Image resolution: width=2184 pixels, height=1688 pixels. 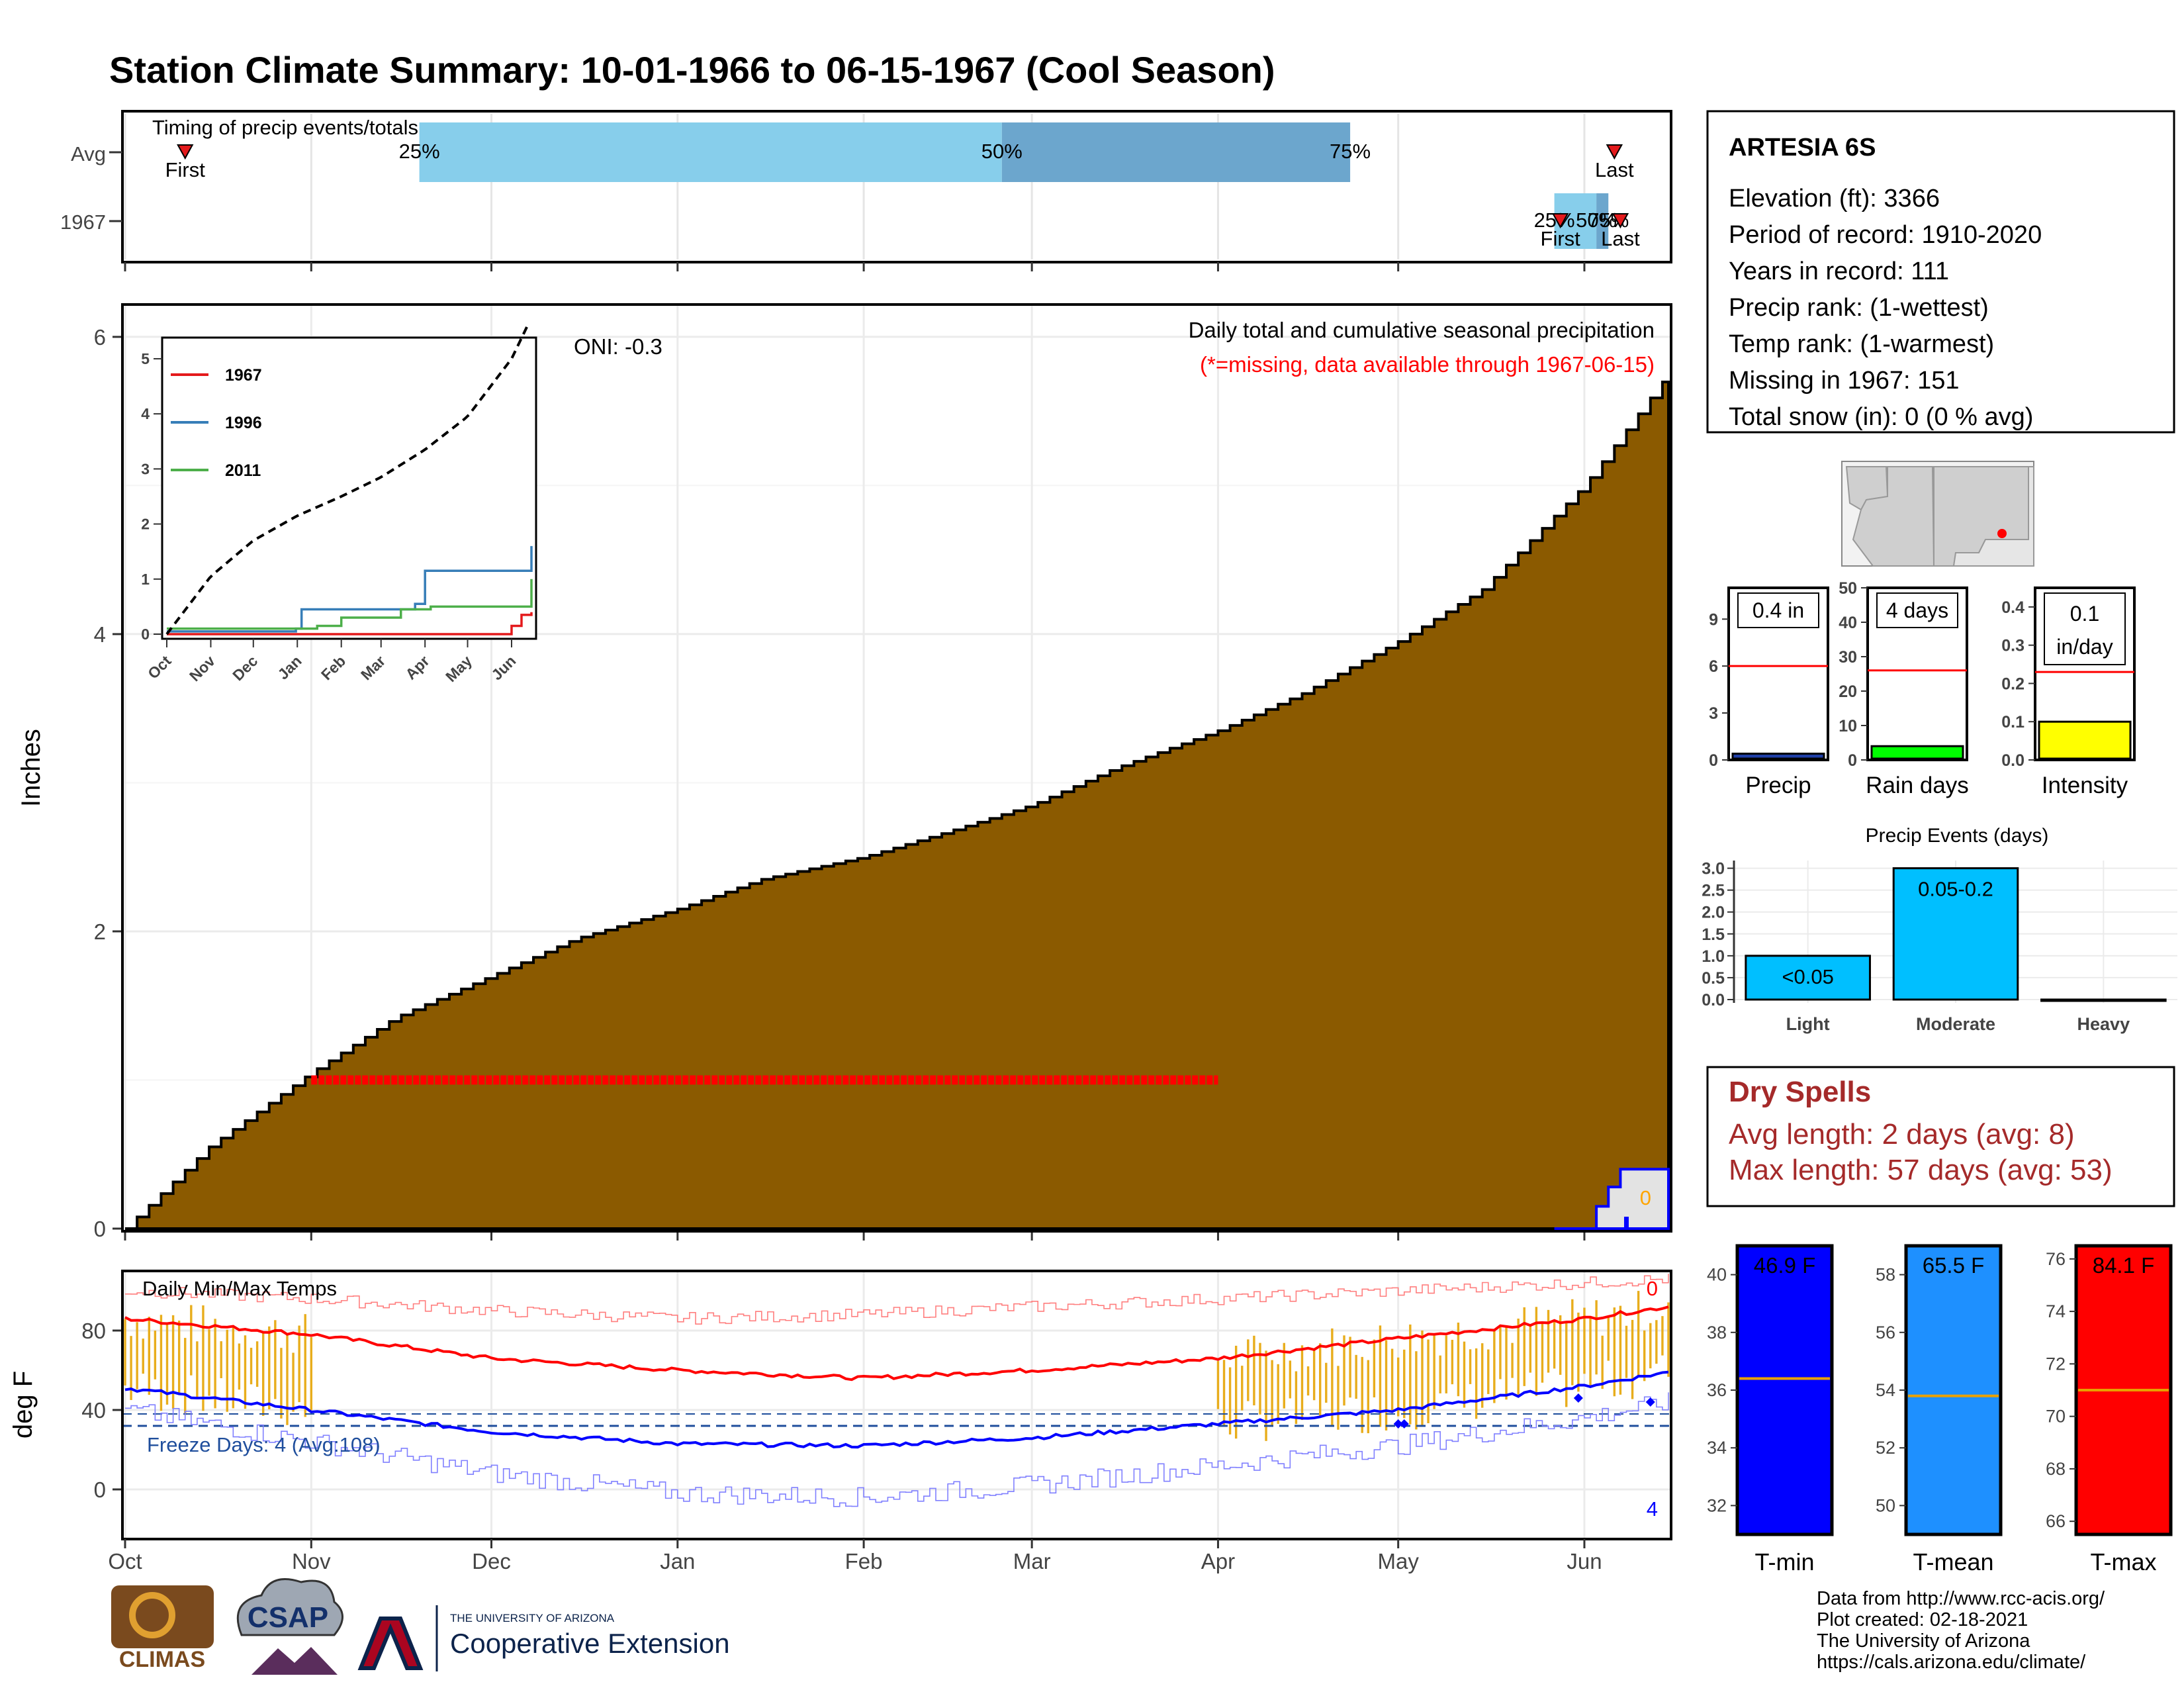 What do you see at coordinates (1955, 934) in the screenshot?
I see `events-bar-moderate` at bounding box center [1955, 934].